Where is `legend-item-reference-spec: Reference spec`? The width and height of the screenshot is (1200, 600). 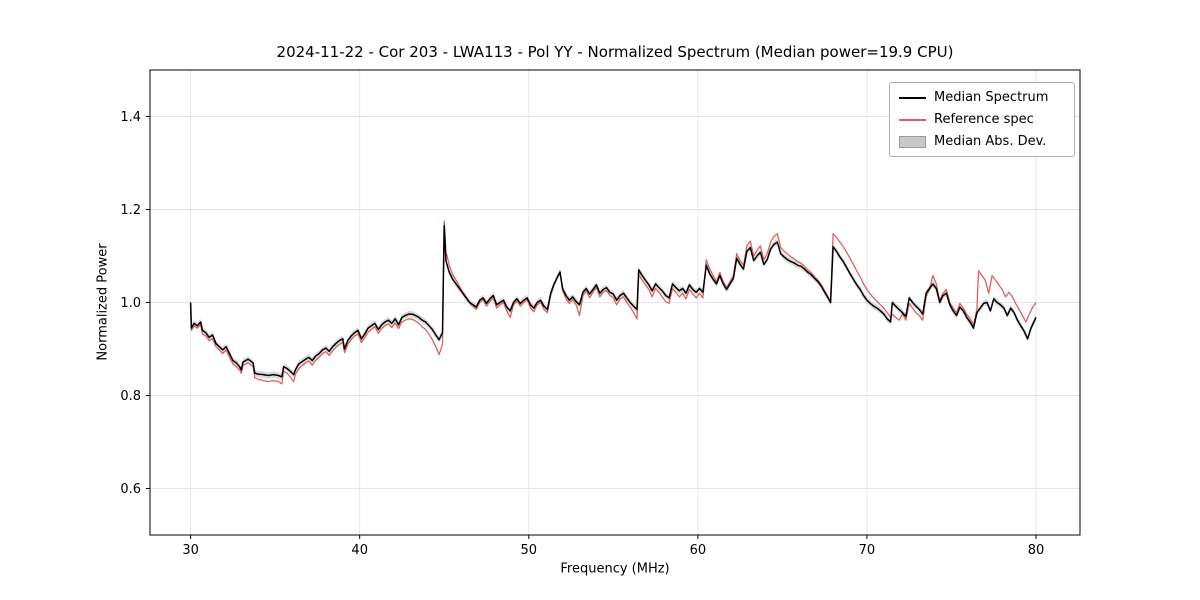
legend-item-reference-spec: Reference spec is located at coordinates (981, 119).